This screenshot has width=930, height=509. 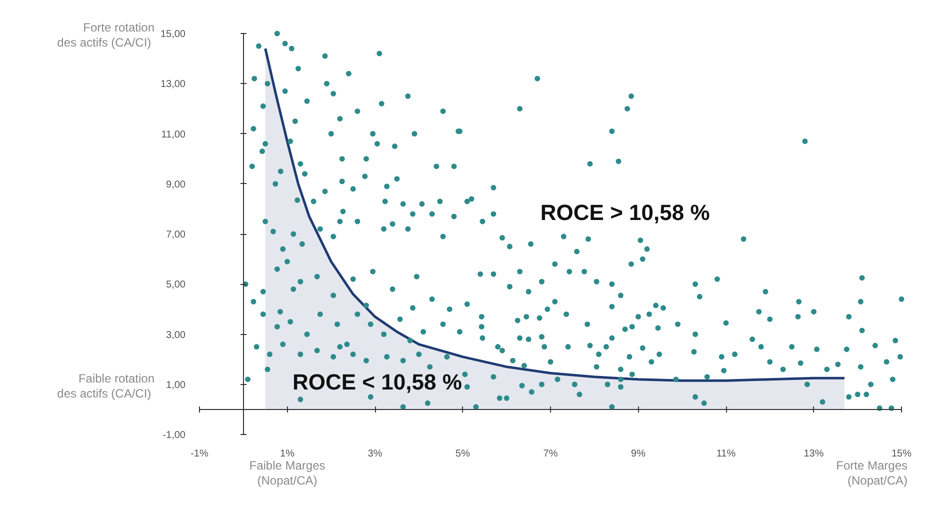 I want to click on x-tick-label: 7%, so click(x=550, y=454).